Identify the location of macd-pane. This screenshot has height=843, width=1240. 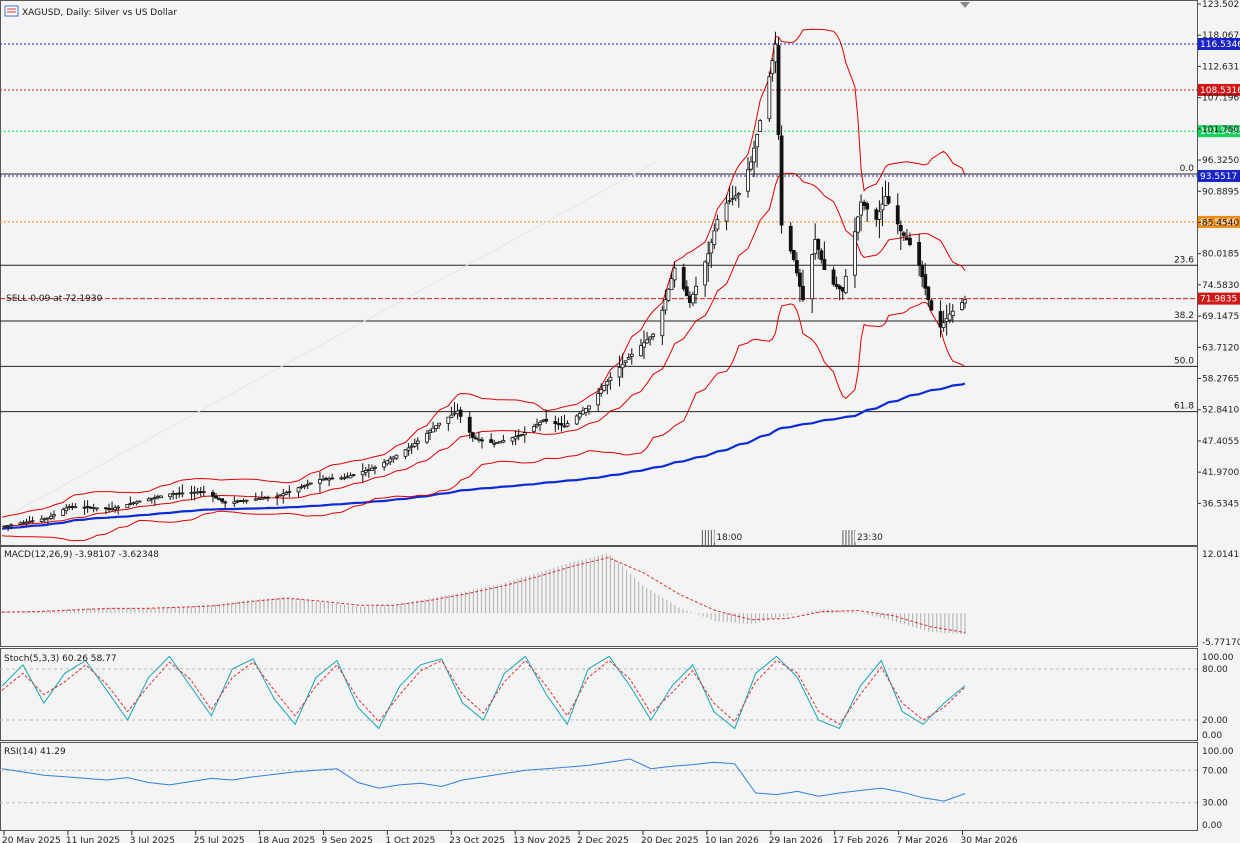
(599, 596).